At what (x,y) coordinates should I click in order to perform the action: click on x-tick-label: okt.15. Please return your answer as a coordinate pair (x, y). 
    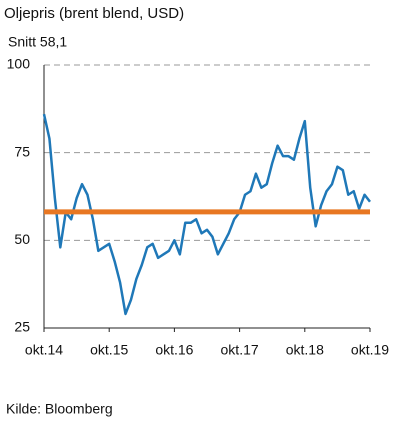
    Looking at the image, I should click on (109, 350).